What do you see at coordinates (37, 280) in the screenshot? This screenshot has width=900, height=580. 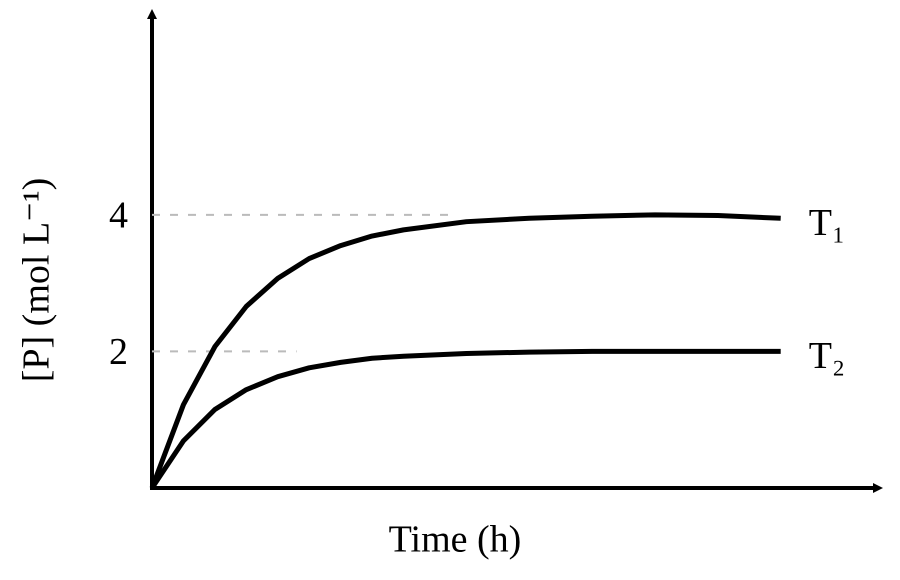 I see `y-axis-label: [P] (mol L⁻¹)` at bounding box center [37, 280].